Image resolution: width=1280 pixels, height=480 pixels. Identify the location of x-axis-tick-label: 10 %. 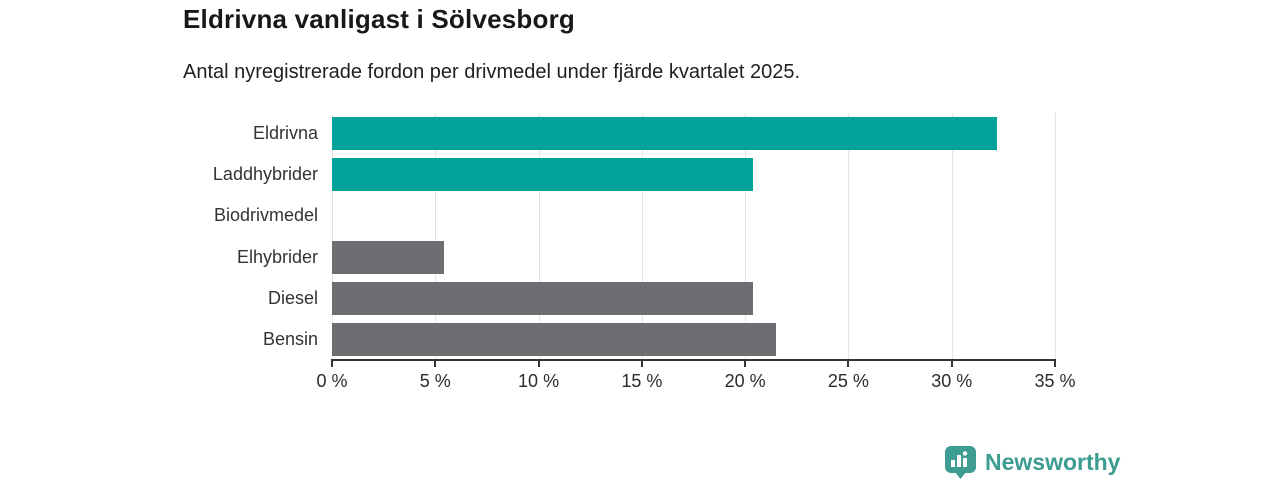
(539, 381).